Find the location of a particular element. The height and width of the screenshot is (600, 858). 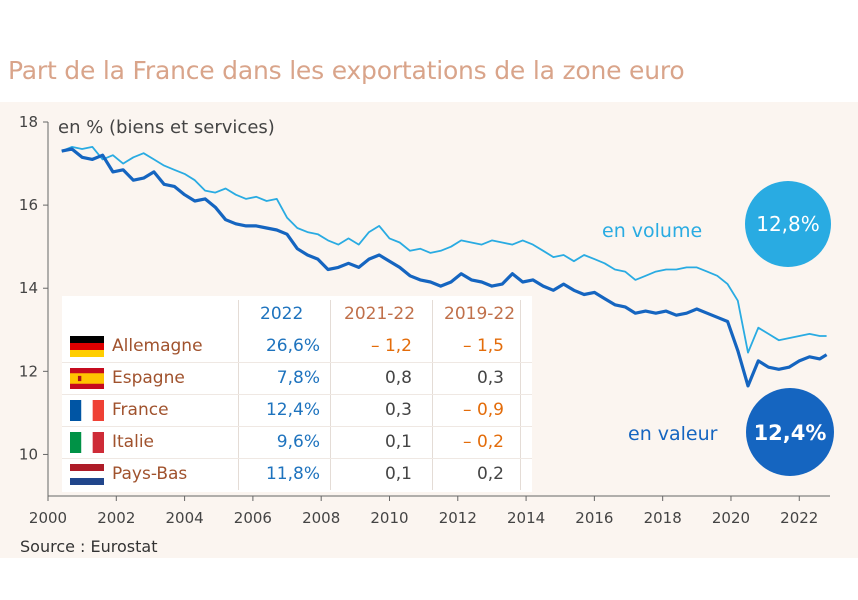

share-2022: 7,8% is located at coordinates (298, 378).